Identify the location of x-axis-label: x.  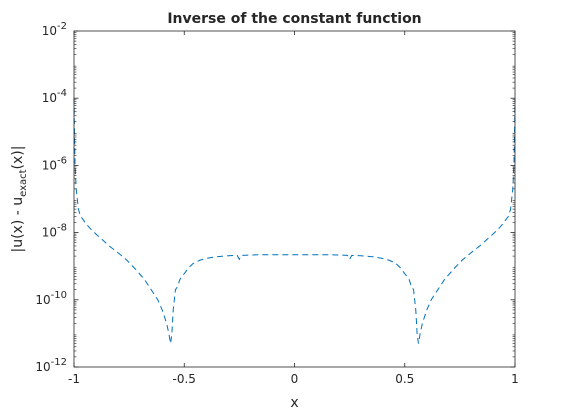
(294, 403).